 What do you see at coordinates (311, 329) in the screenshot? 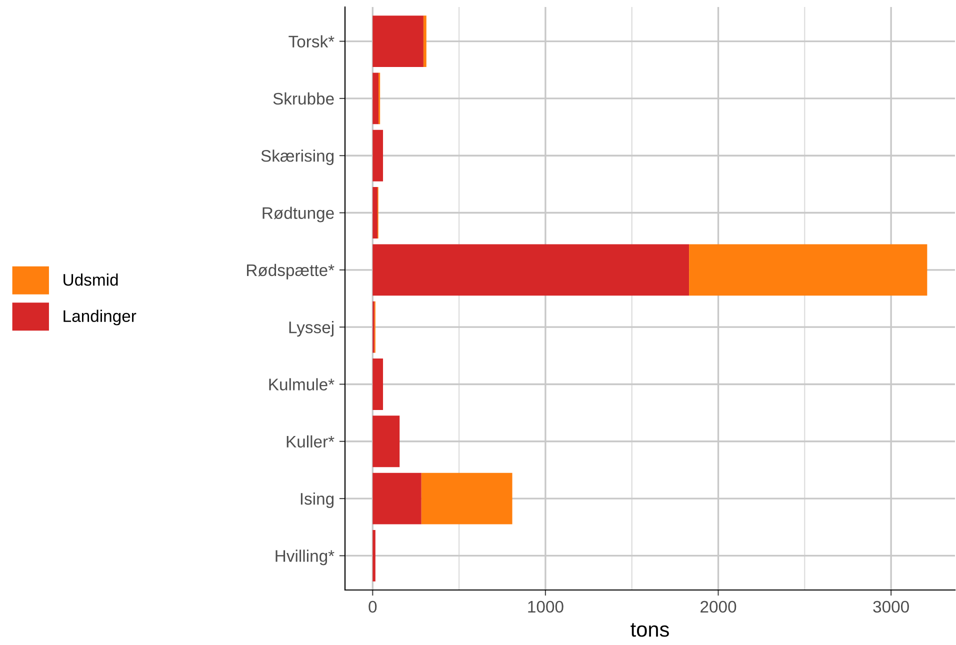
I see `y-tick-label: Lyssej` at bounding box center [311, 329].